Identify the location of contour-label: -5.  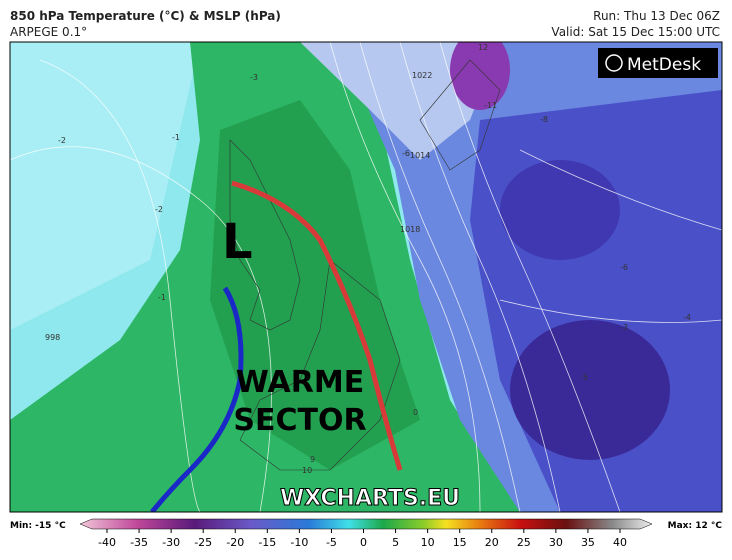
(584, 377).